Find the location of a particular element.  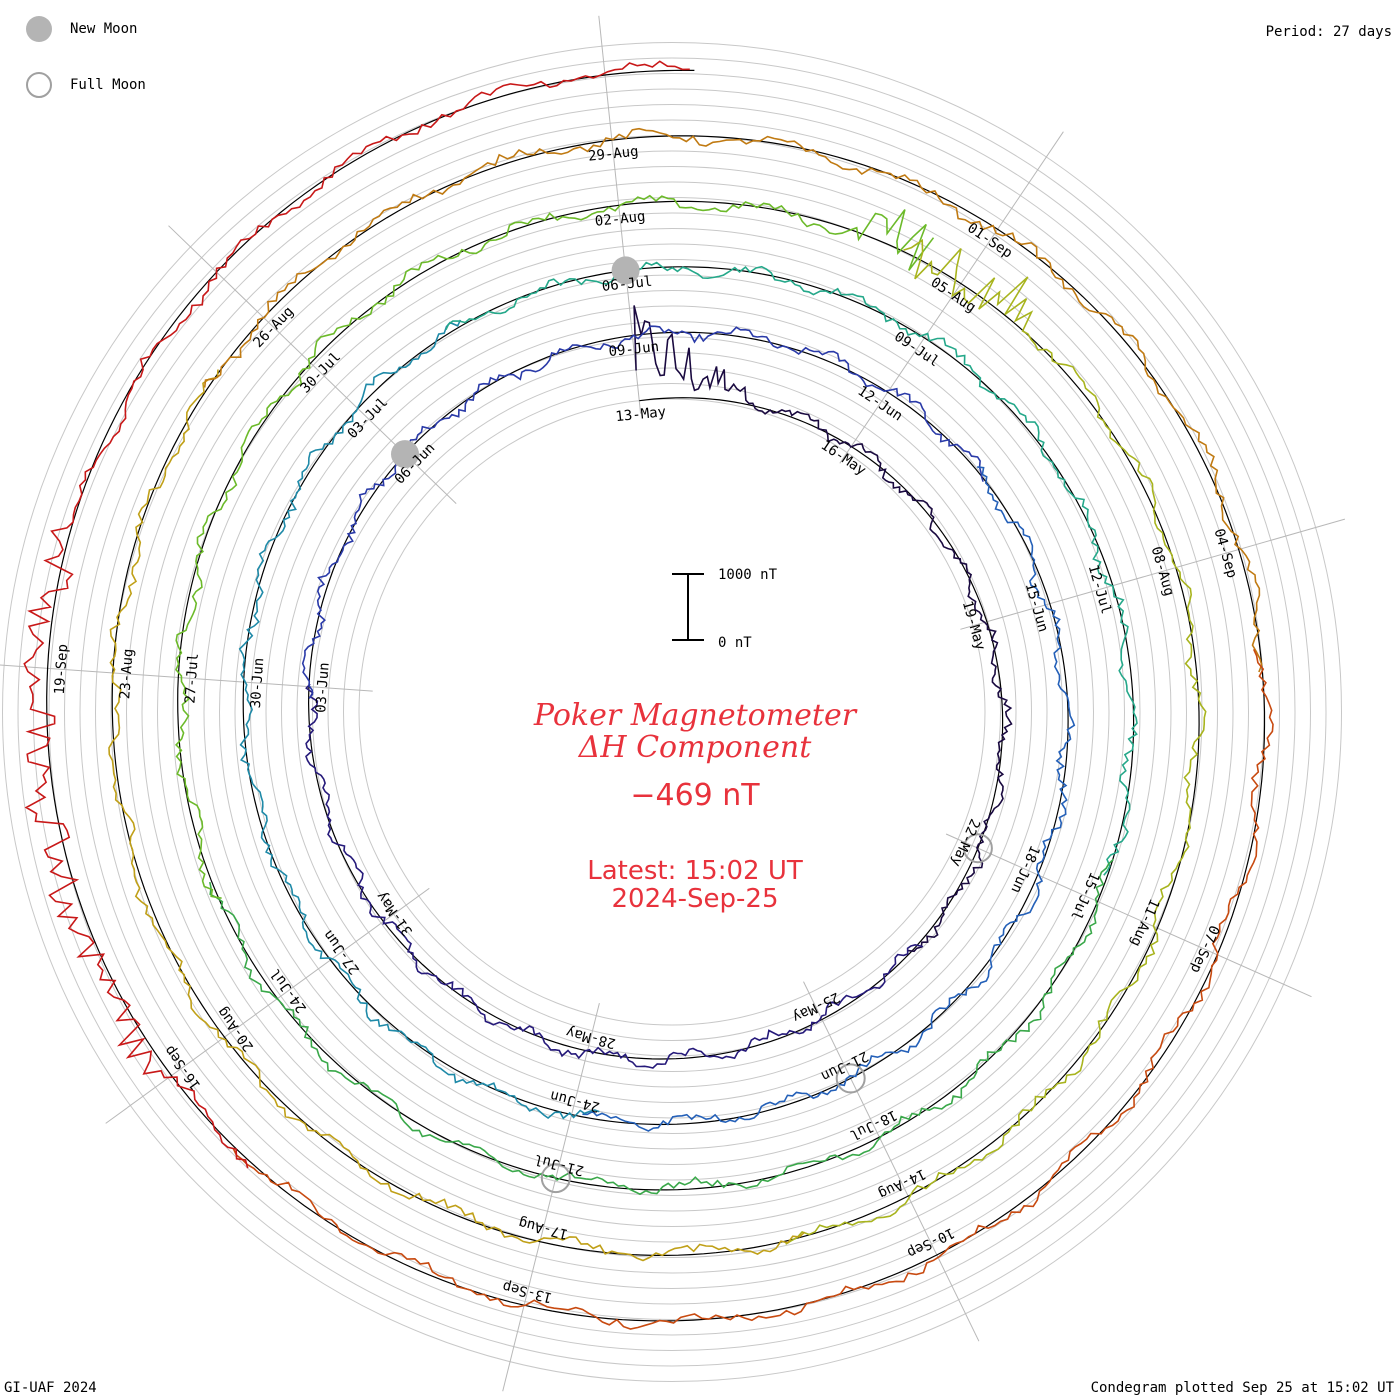

date-label: 06-Jul is located at coordinates (627, 284).